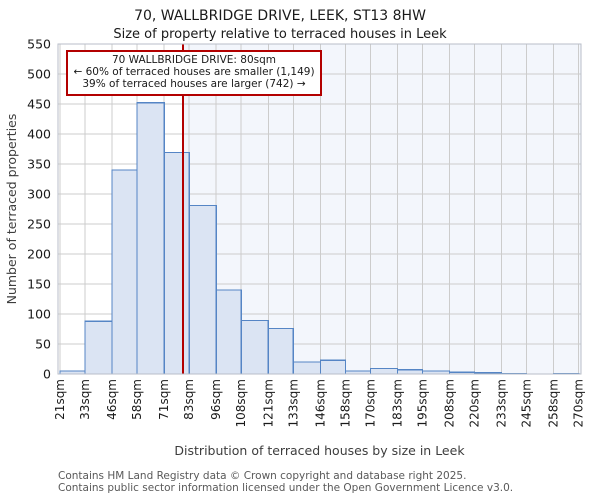 This screenshot has width=600, height=500. Describe the element at coordinates (112, 399) in the screenshot. I see `x-tick-label: 46sqm` at that location.